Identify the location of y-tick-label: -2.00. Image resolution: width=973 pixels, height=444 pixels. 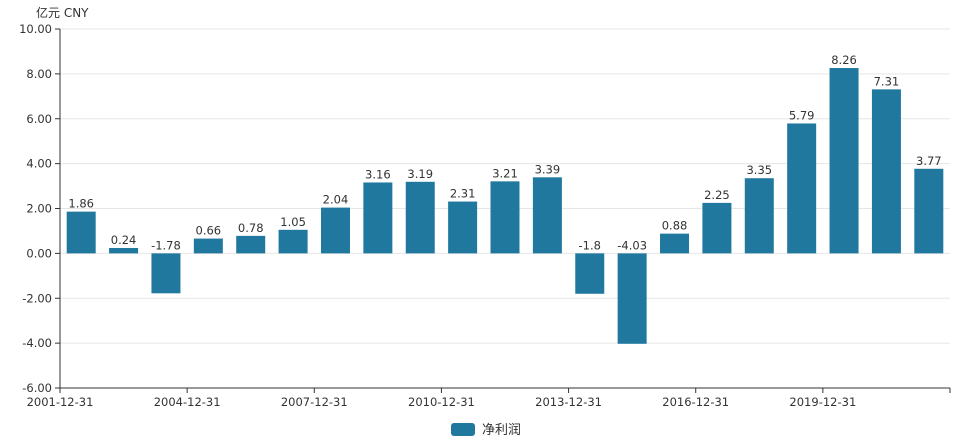
(37, 298).